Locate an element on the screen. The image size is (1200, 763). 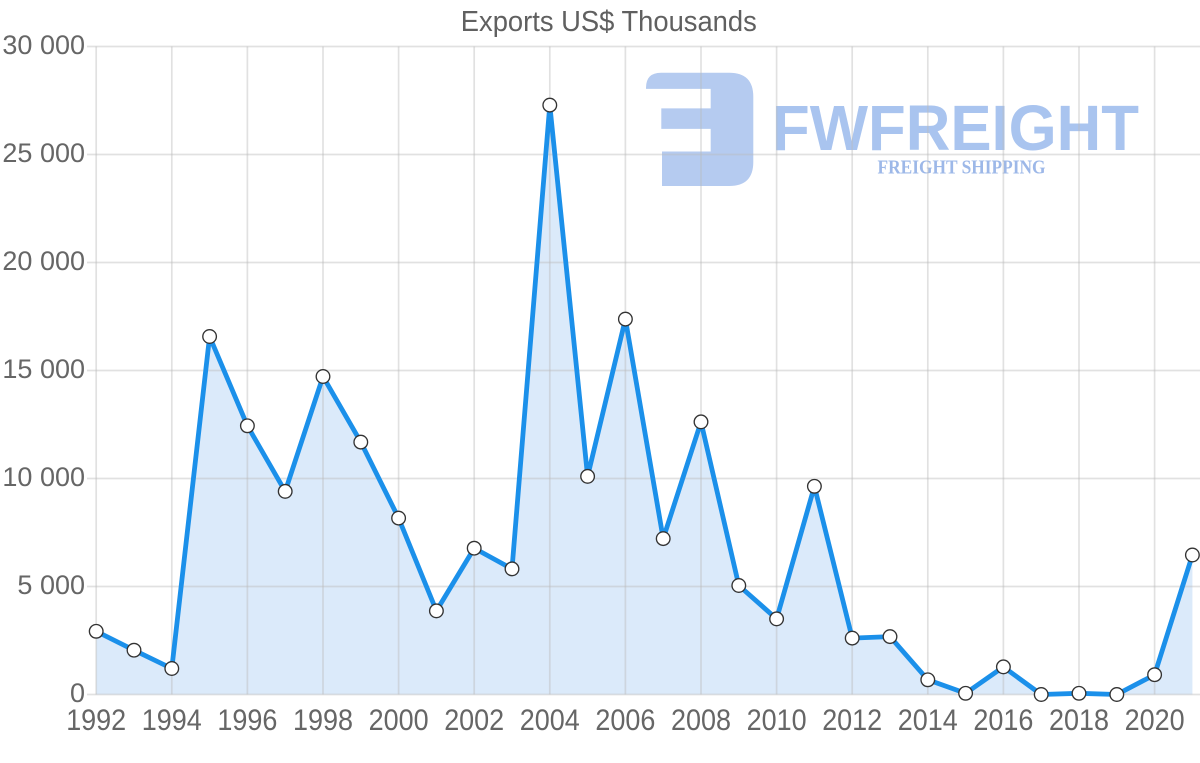
svg-text: 0 is located at coordinates (77, 693).